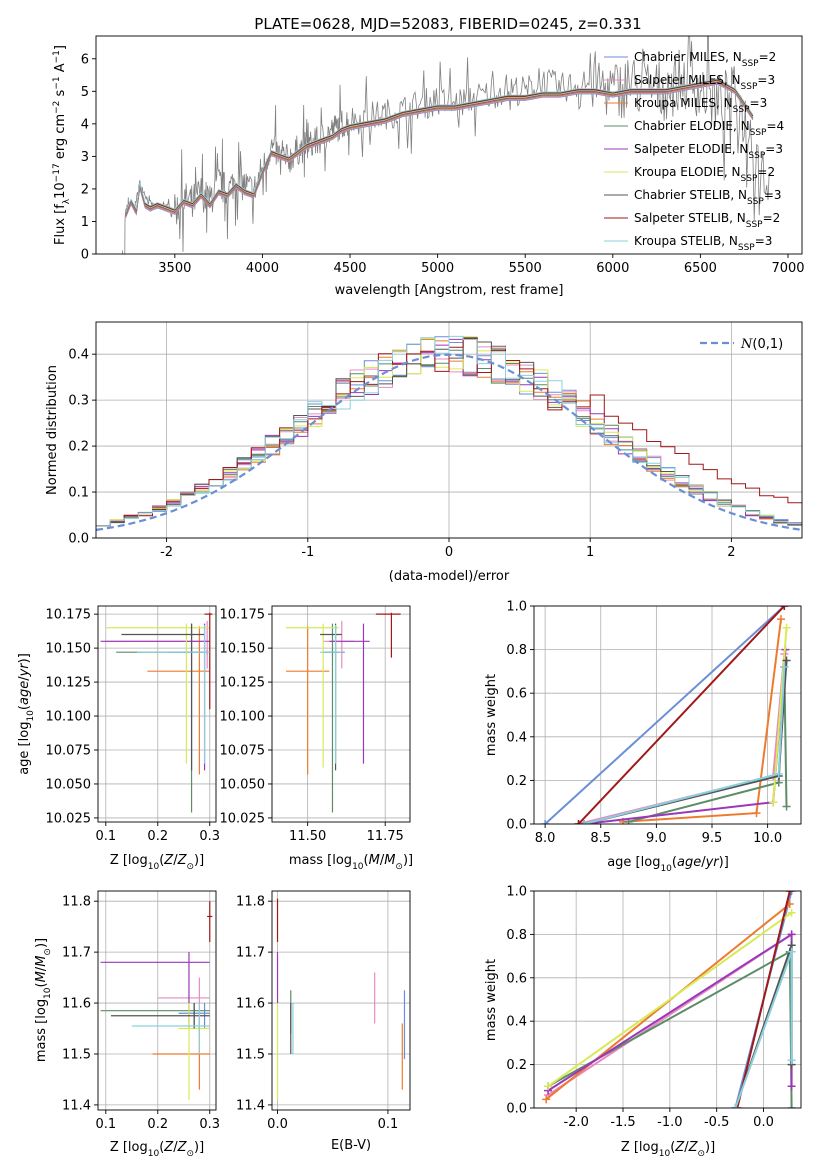 Image resolution: width=819 pixels, height=1170 pixels. What do you see at coordinates (708, 151) in the screenshot?
I see `legend-entry: Salpeter ELODIE, NSSP=3` at bounding box center [708, 151].